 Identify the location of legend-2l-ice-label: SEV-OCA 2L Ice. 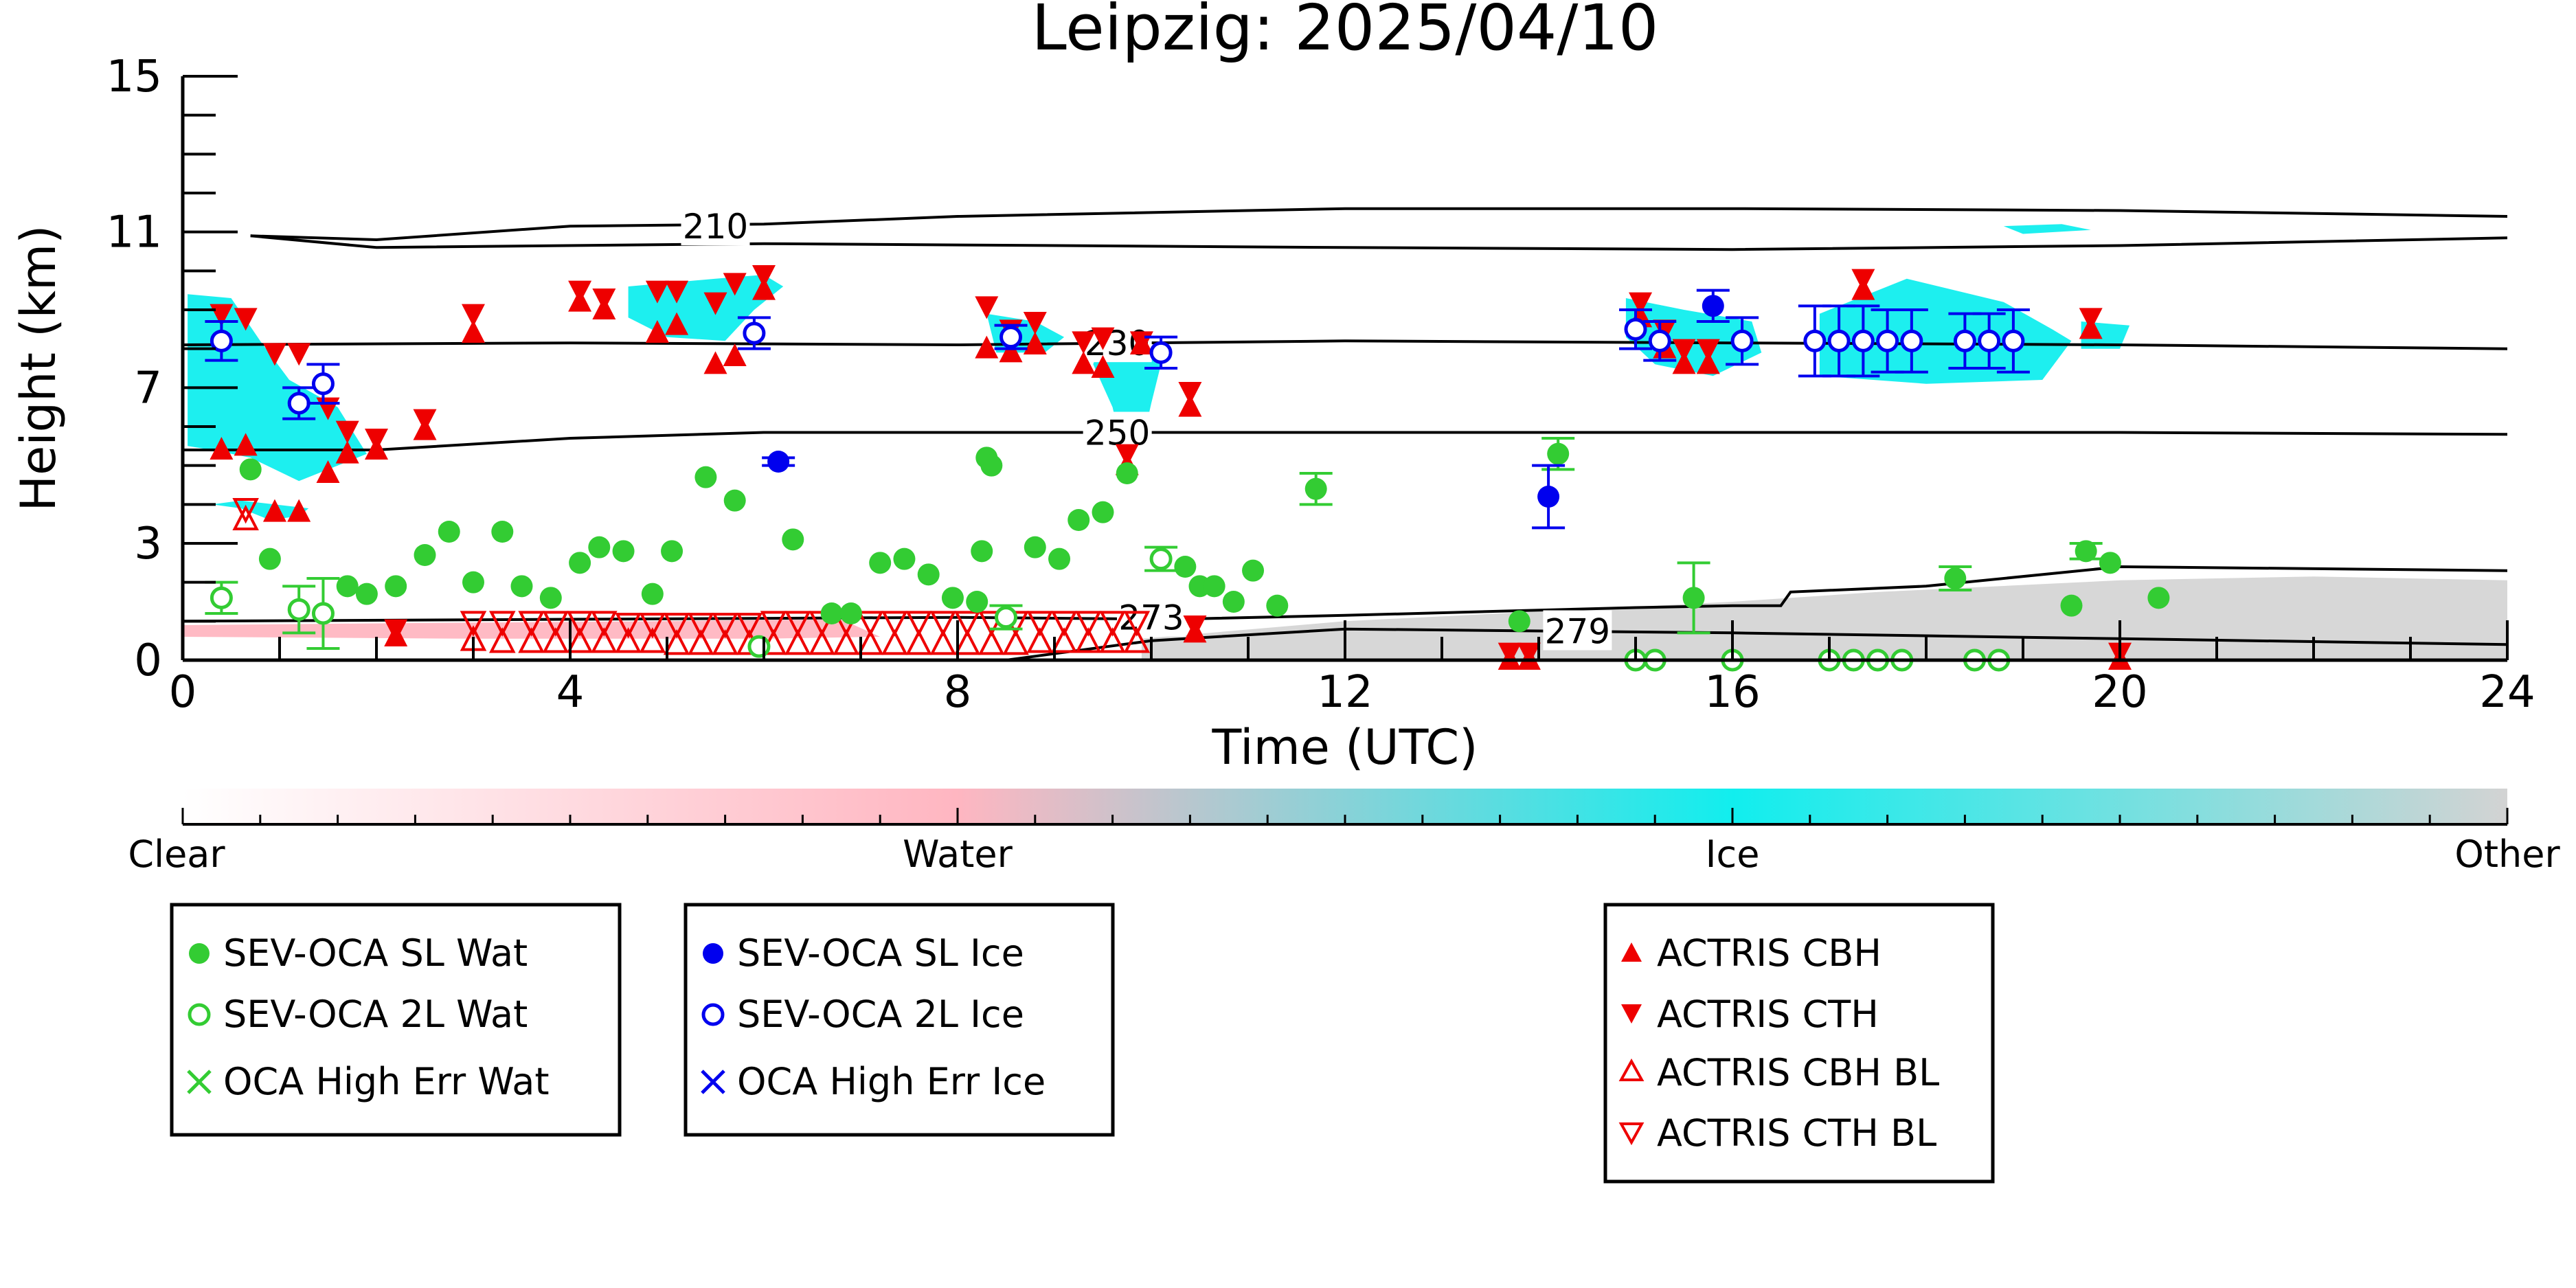
(880, 1014).